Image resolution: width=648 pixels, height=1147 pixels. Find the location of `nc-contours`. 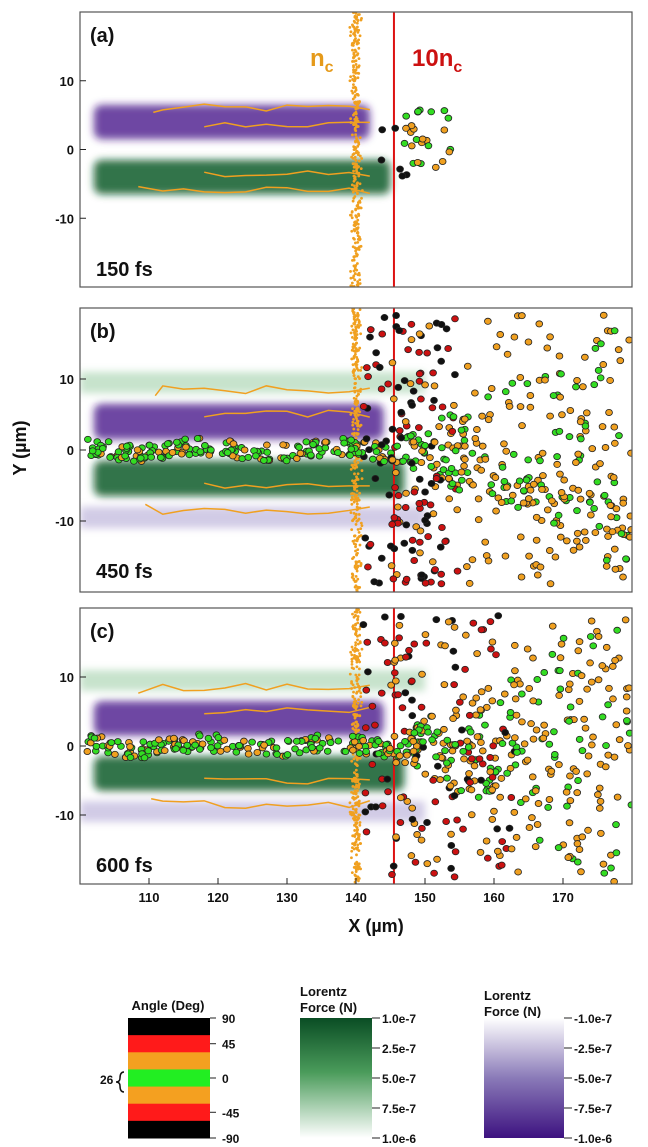

nc-contours is located at coordinates (257, 450).